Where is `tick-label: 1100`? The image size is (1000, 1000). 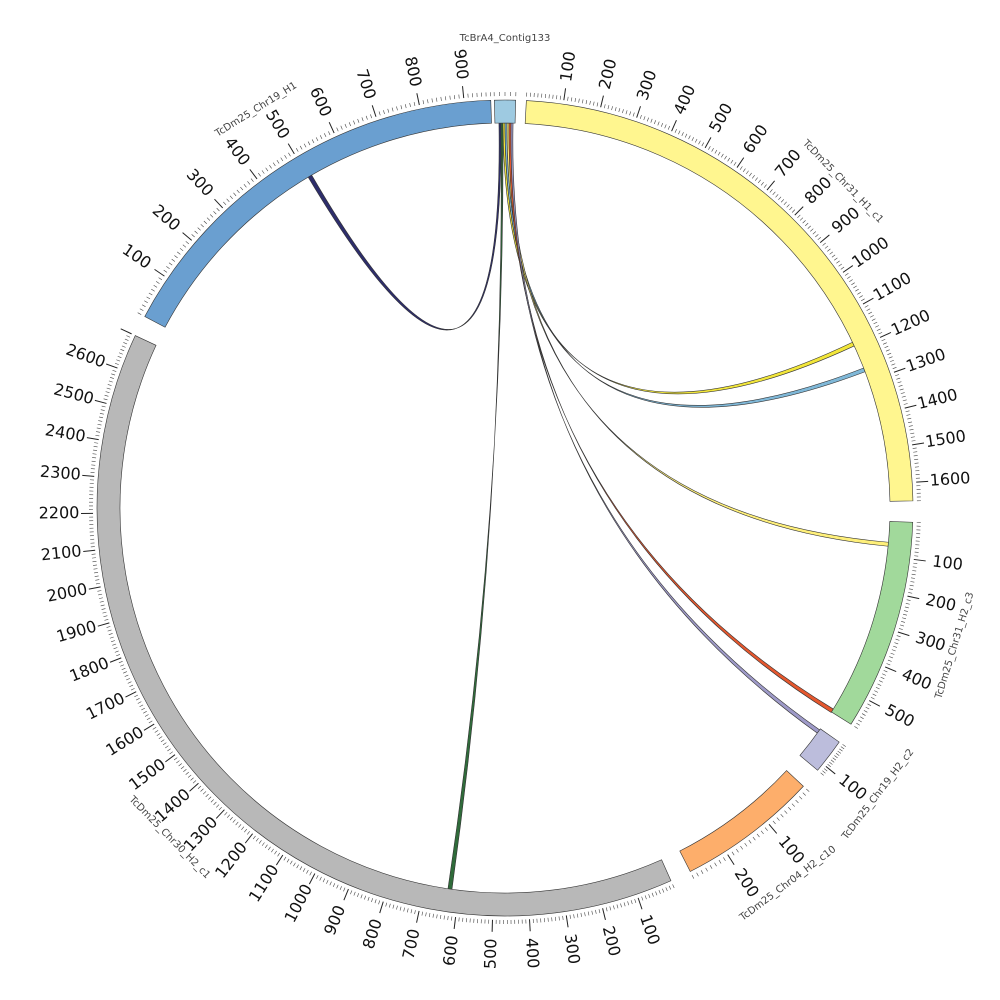
tick-label: 1100 is located at coordinates (264, 883).